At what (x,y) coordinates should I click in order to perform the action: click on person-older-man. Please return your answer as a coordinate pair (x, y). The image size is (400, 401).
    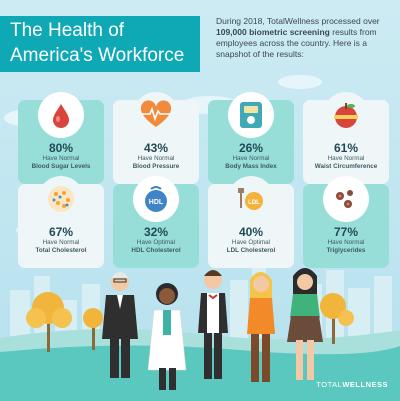
    Looking at the image, I should click on (120, 325).